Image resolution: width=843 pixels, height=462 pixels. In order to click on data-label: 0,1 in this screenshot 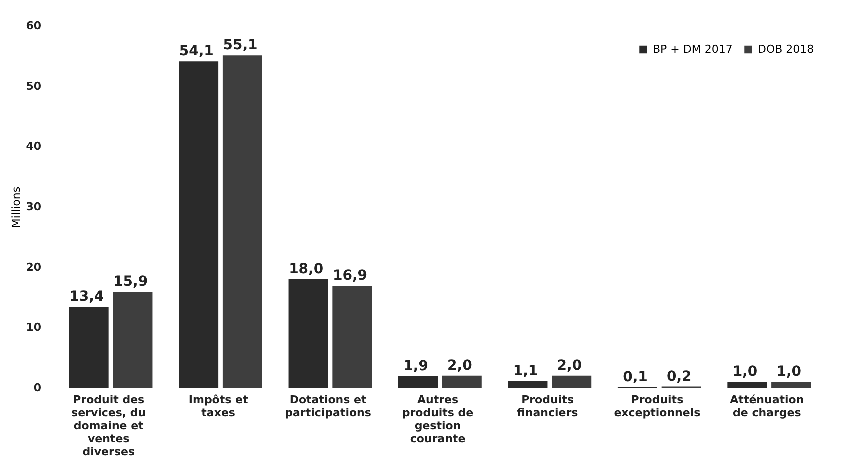, I will do `click(635, 377)`.